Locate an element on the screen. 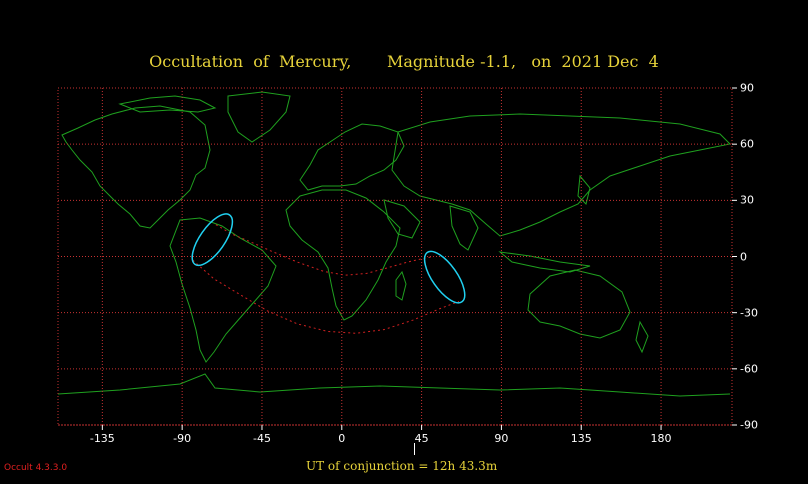 The width and height of the screenshot is (808, 484). coast-arabia is located at coordinates (402, 219).